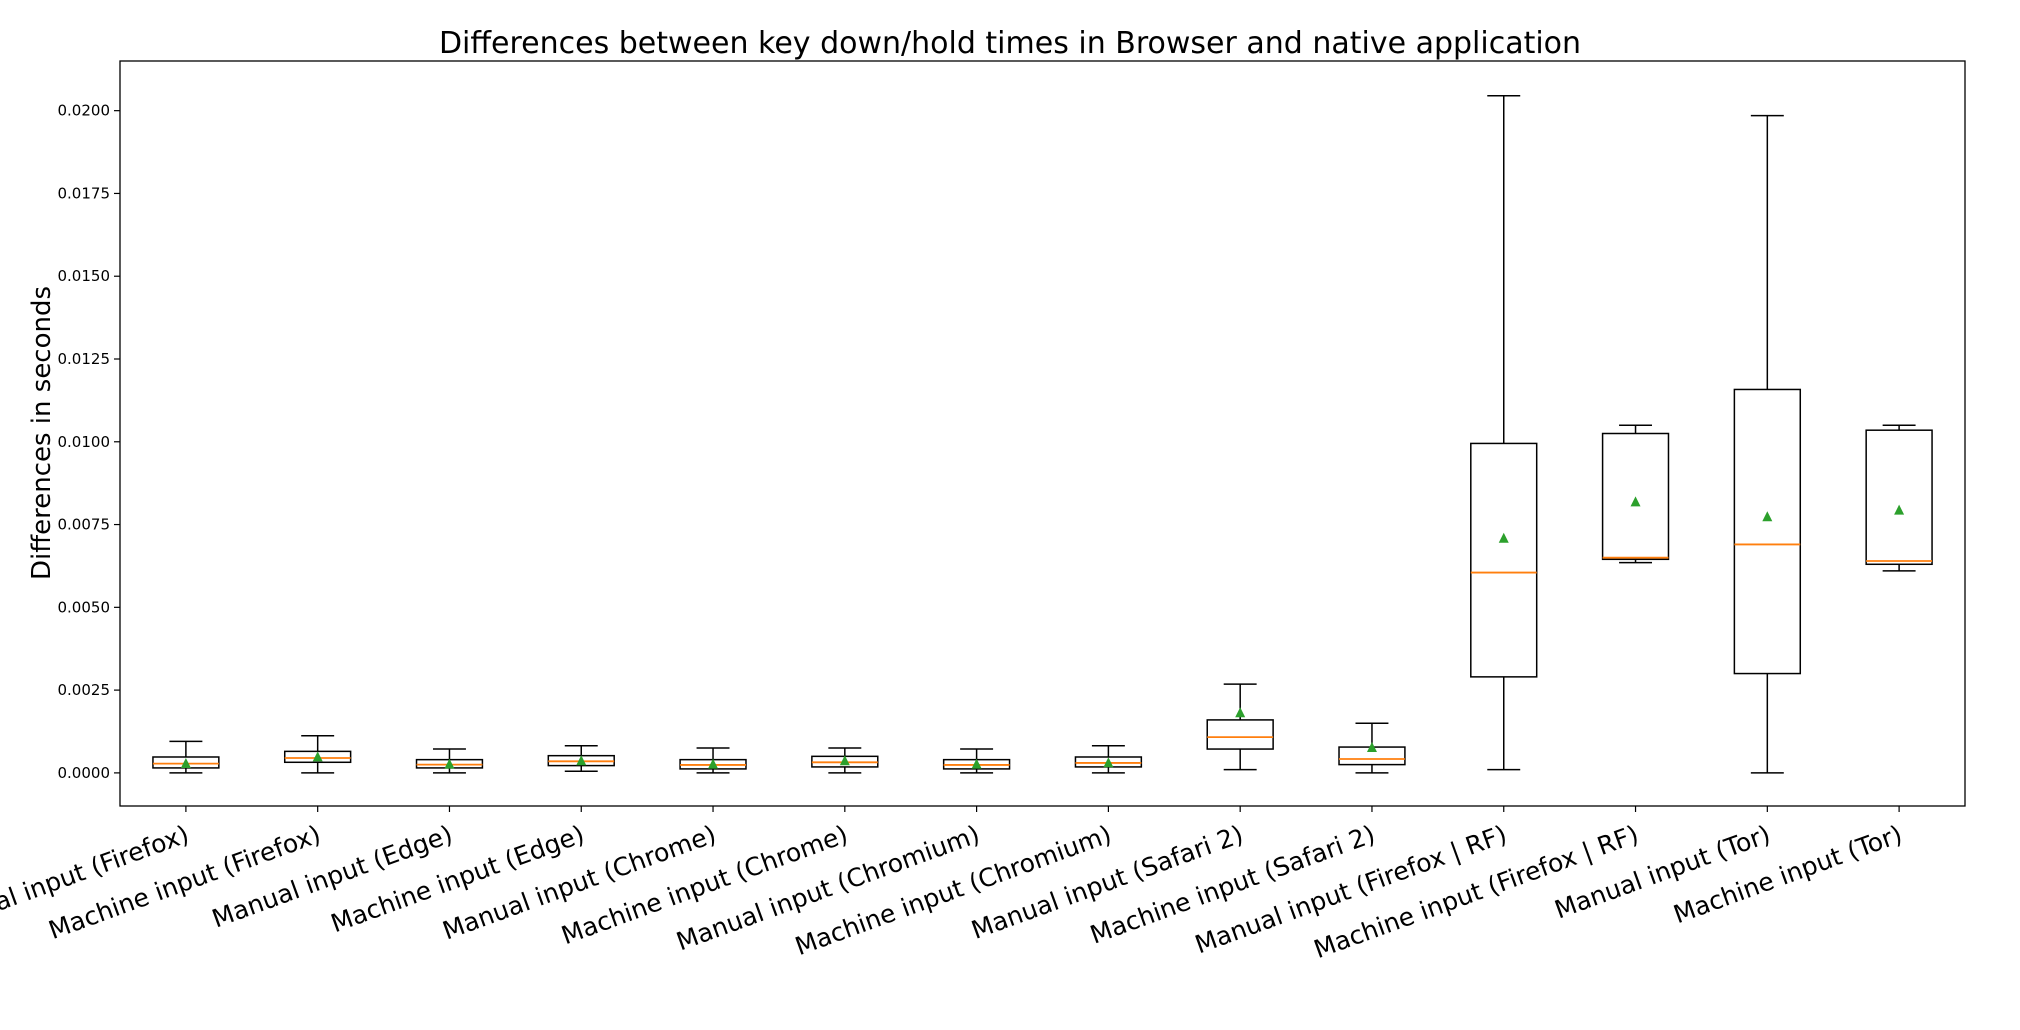 This screenshot has width=2020, height=1030. I want to click on y-tick-label: 0.0000, so click(84, 773).